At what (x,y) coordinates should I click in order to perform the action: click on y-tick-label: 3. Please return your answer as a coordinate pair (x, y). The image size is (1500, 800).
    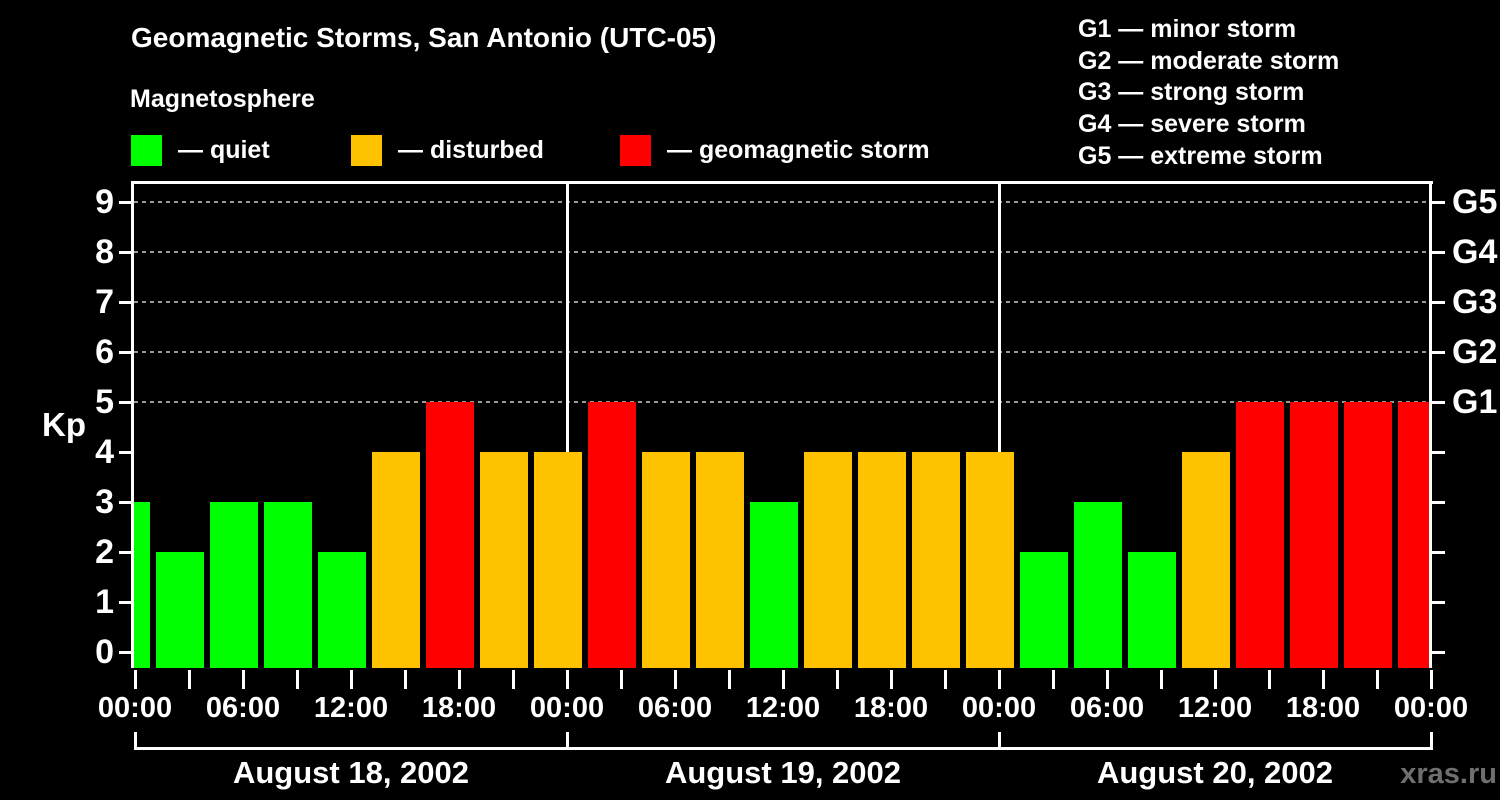
    Looking at the image, I should click on (104, 502).